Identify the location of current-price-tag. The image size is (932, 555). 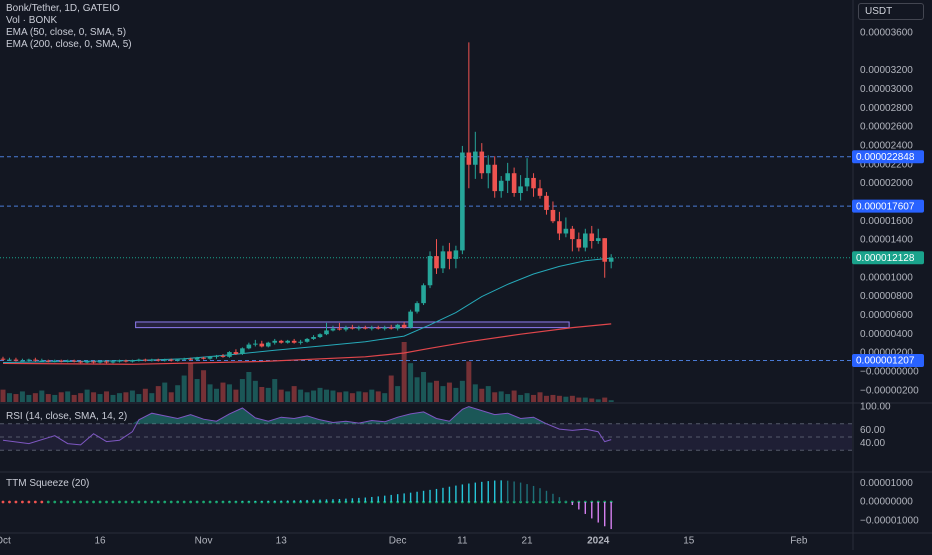
(888, 258).